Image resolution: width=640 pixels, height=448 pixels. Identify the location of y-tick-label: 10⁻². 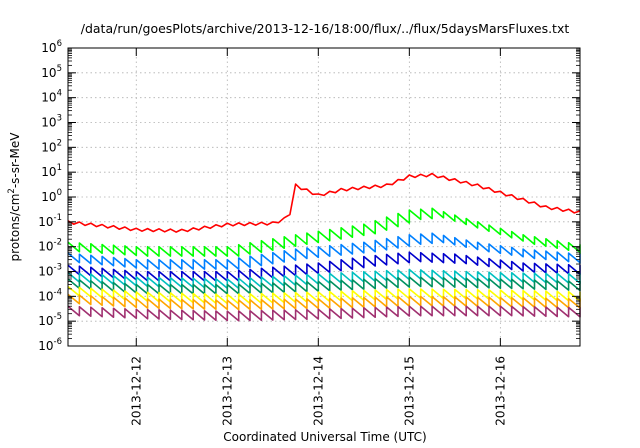
(50, 246).